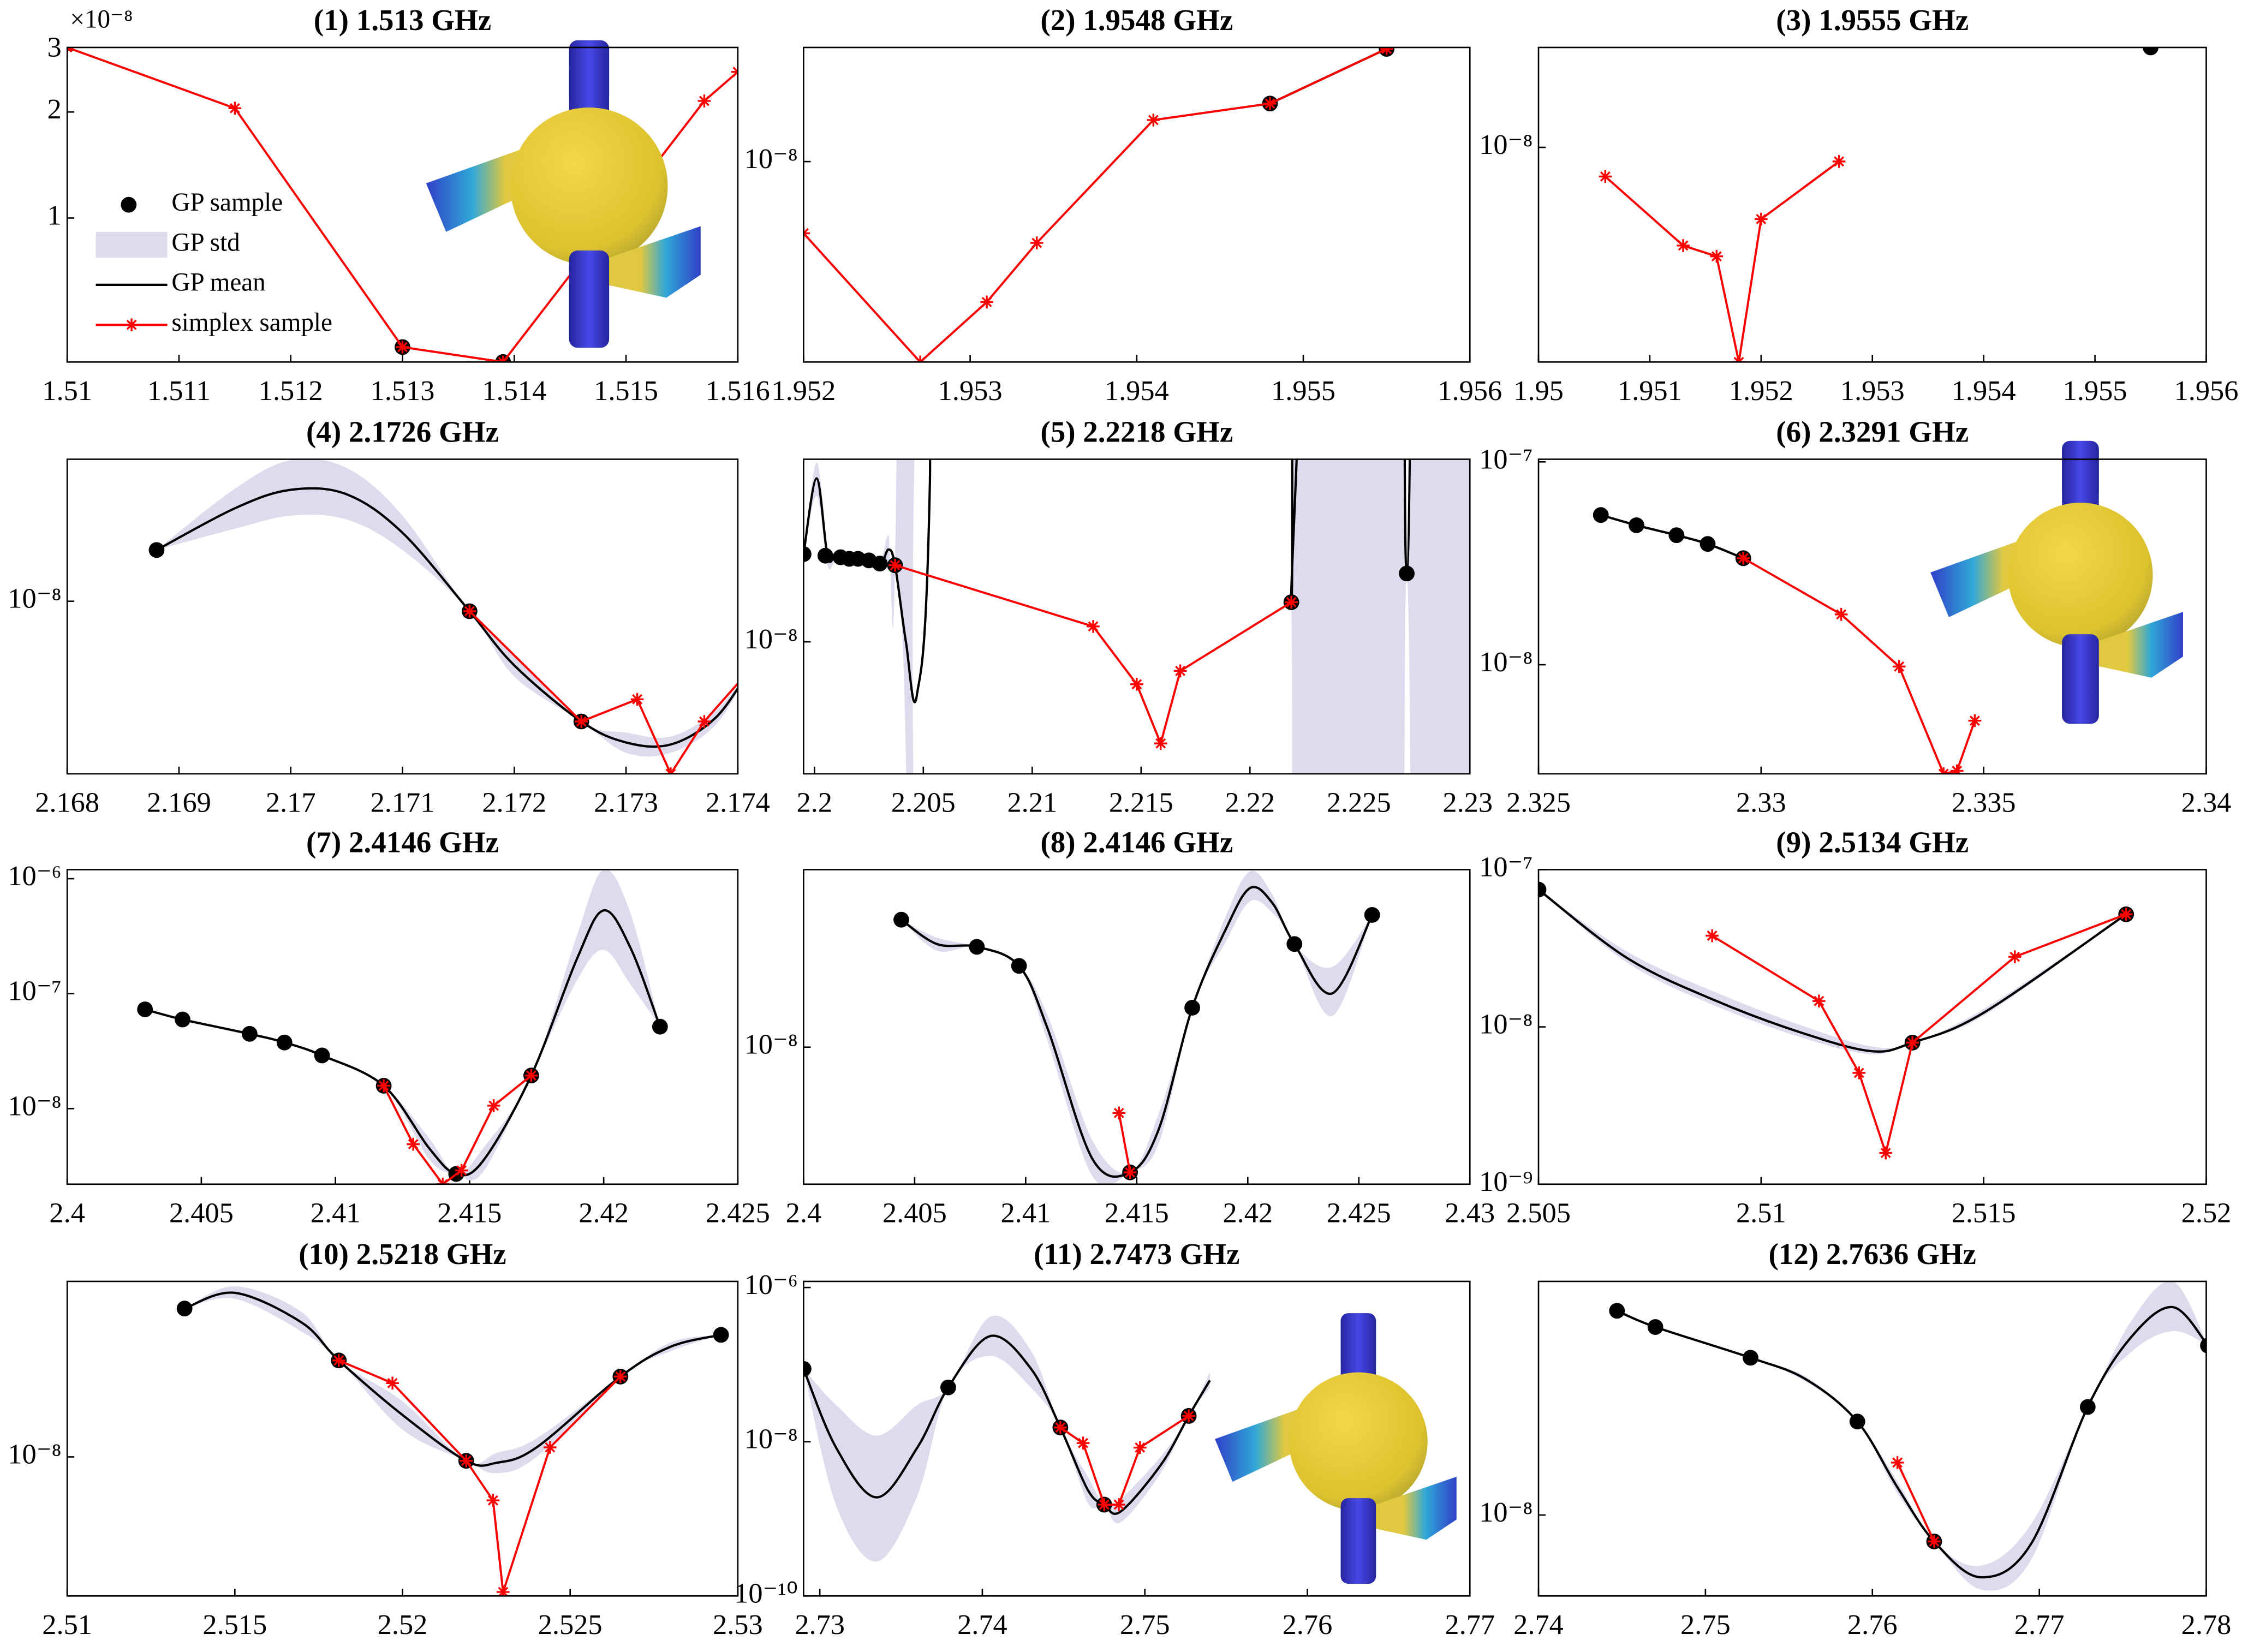  What do you see at coordinates (1136, 20) in the screenshot?
I see `subplot-title: (2) 1.9548 GHz` at bounding box center [1136, 20].